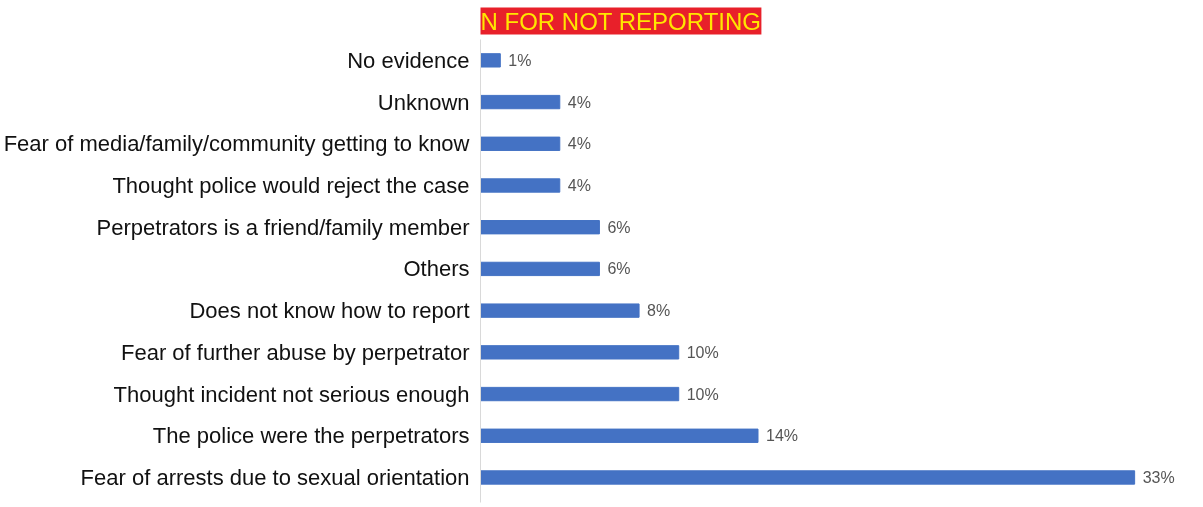 This screenshot has height=507, width=1203. Describe the element at coordinates (423, 102) in the screenshot. I see `y-tick-label: Unknown` at that location.